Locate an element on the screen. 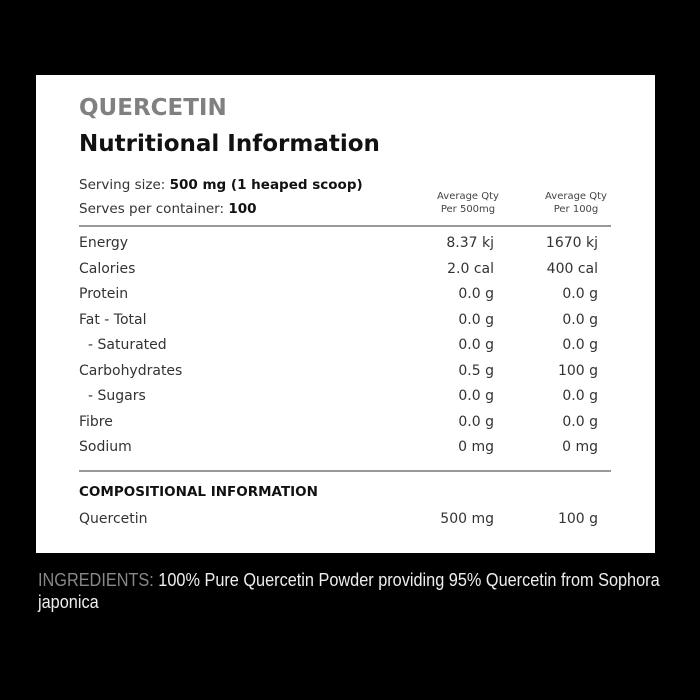  row-per-serve: 2.0 cal is located at coordinates (470, 268).